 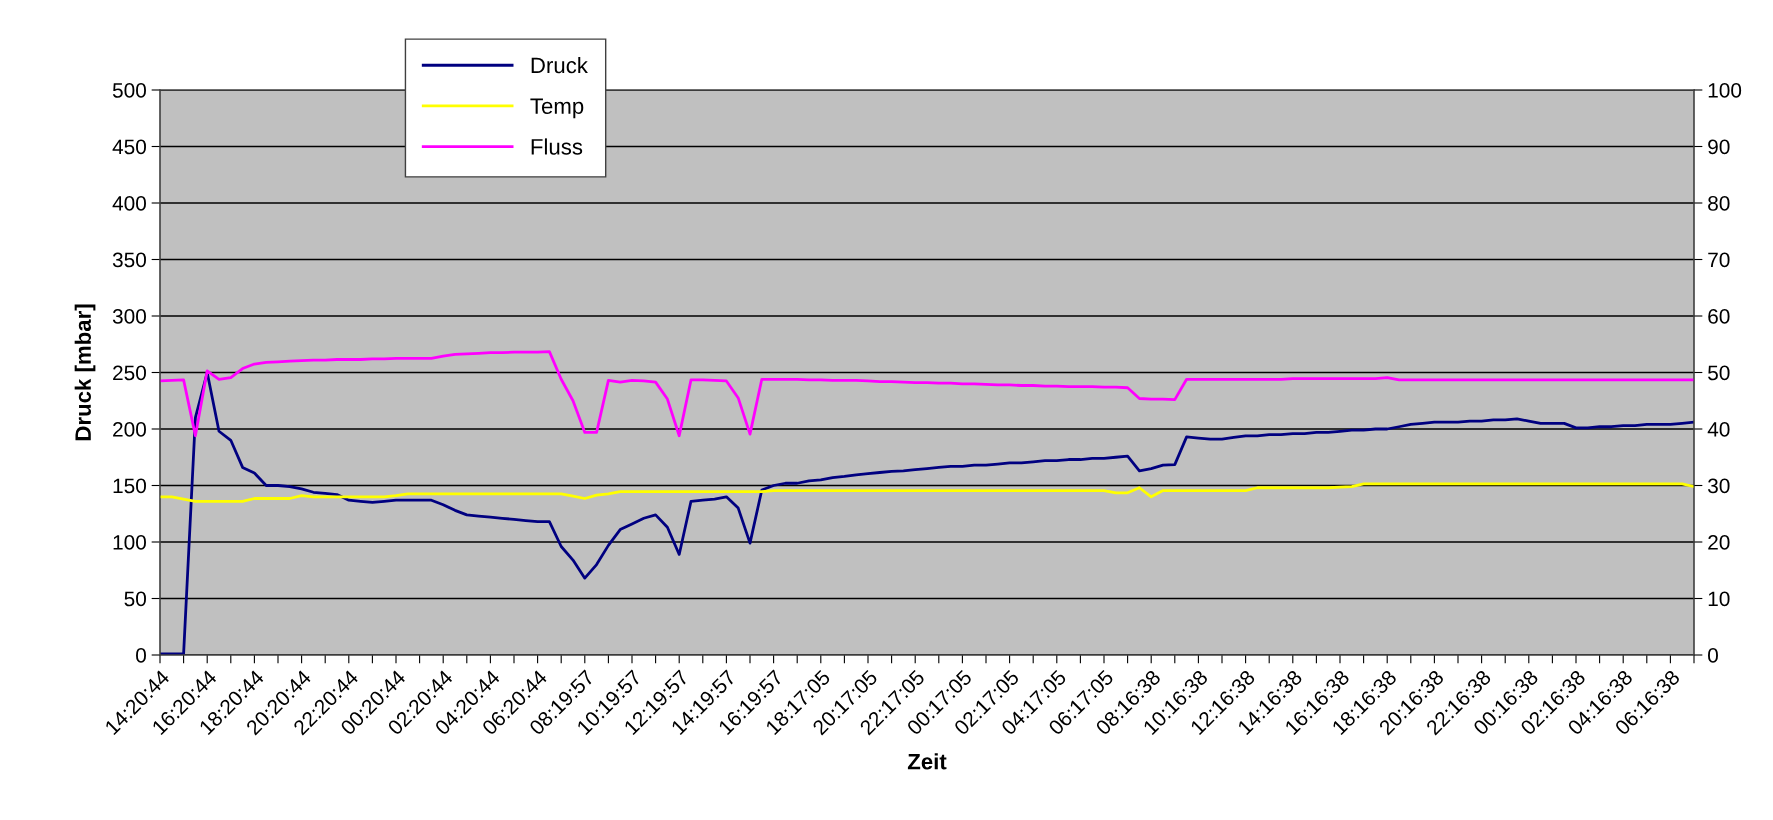 I want to click on legend-label: Druck, so click(x=559, y=65).